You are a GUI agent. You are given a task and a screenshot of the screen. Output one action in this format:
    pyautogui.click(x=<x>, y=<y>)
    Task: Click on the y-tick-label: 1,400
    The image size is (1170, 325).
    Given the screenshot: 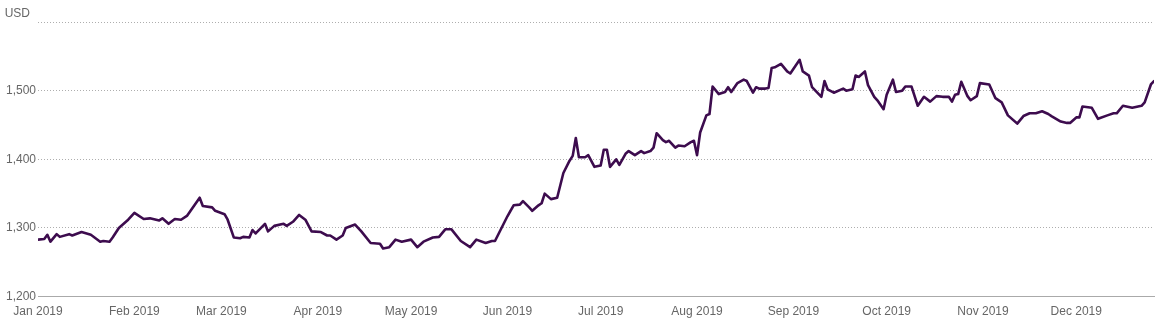 What is the action you would take?
    pyautogui.click(x=21, y=158)
    